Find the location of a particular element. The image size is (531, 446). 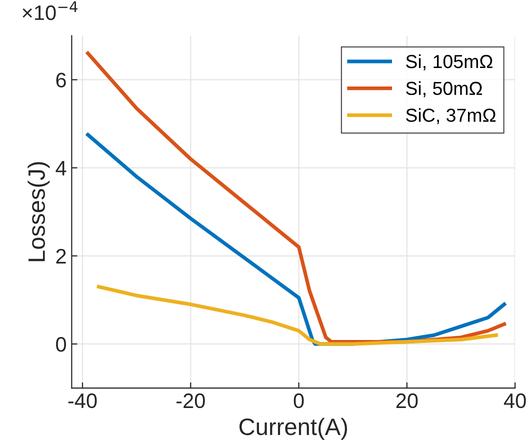

legend-label: SiC, 37mΩ is located at coordinates (451, 116).